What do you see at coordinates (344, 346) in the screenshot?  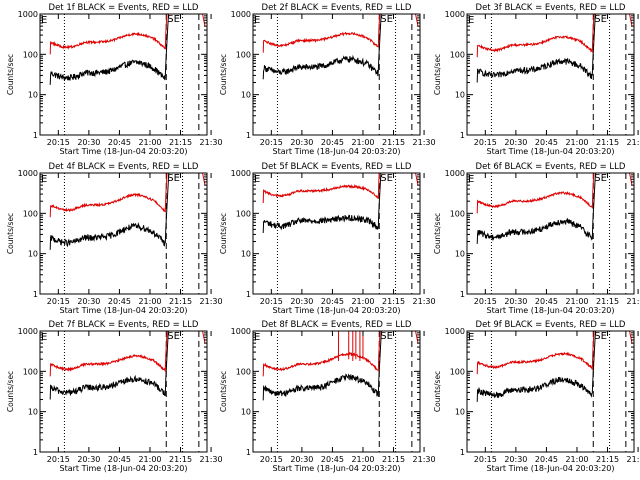 I see `lld-burst` at bounding box center [344, 346].